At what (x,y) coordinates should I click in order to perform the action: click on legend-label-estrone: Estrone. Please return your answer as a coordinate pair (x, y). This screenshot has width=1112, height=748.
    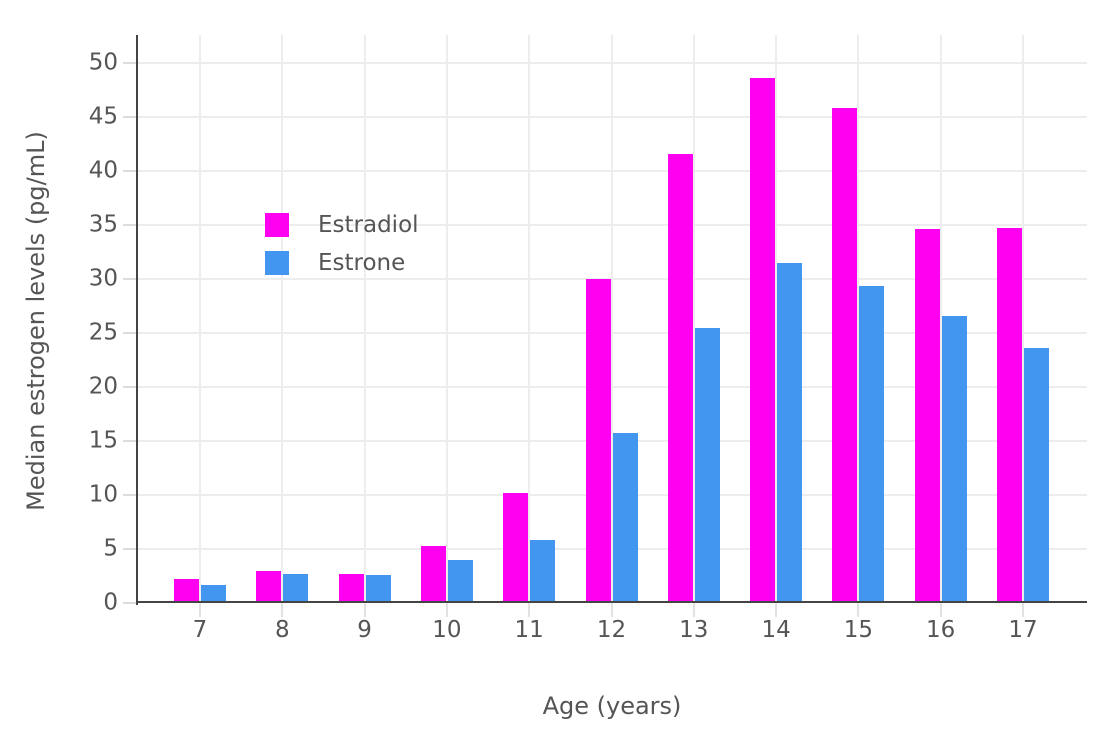
    Looking at the image, I should click on (362, 263).